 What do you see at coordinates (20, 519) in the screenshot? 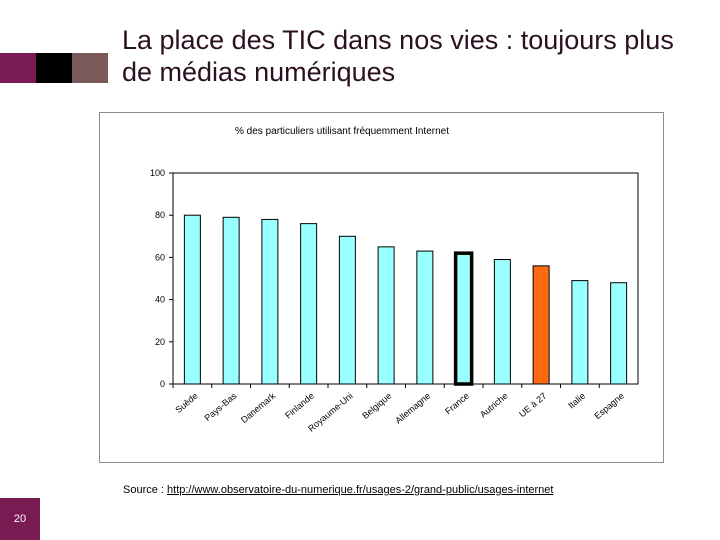
I see `page-number: 20` at bounding box center [20, 519].